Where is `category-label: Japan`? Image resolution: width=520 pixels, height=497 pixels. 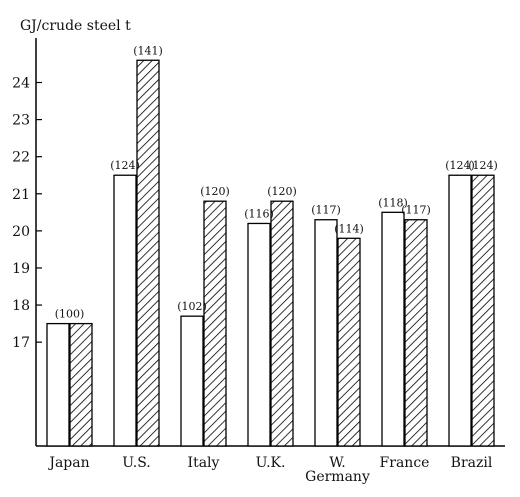
category-label: Japan is located at coordinates (68, 463).